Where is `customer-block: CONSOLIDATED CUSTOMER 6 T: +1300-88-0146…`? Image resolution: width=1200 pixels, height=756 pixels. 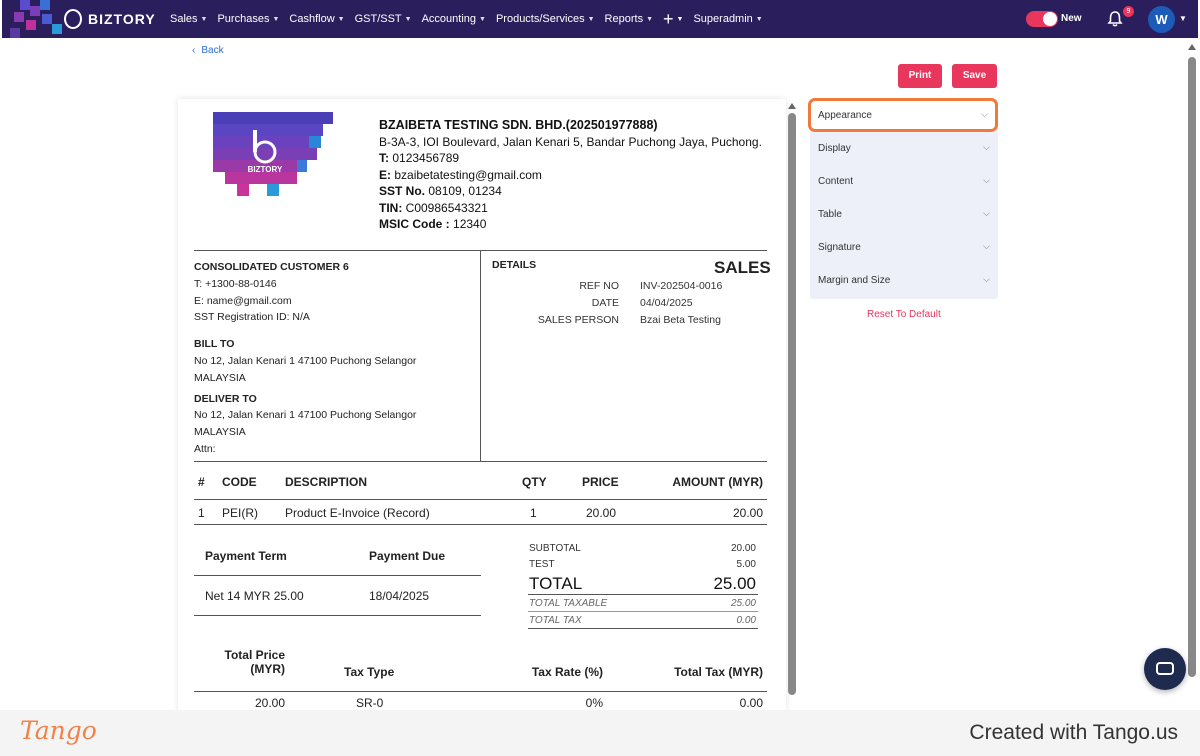 customer-block: CONSOLIDATED CUSTOMER 6 T: +1300-88-0146… is located at coordinates (305, 358).